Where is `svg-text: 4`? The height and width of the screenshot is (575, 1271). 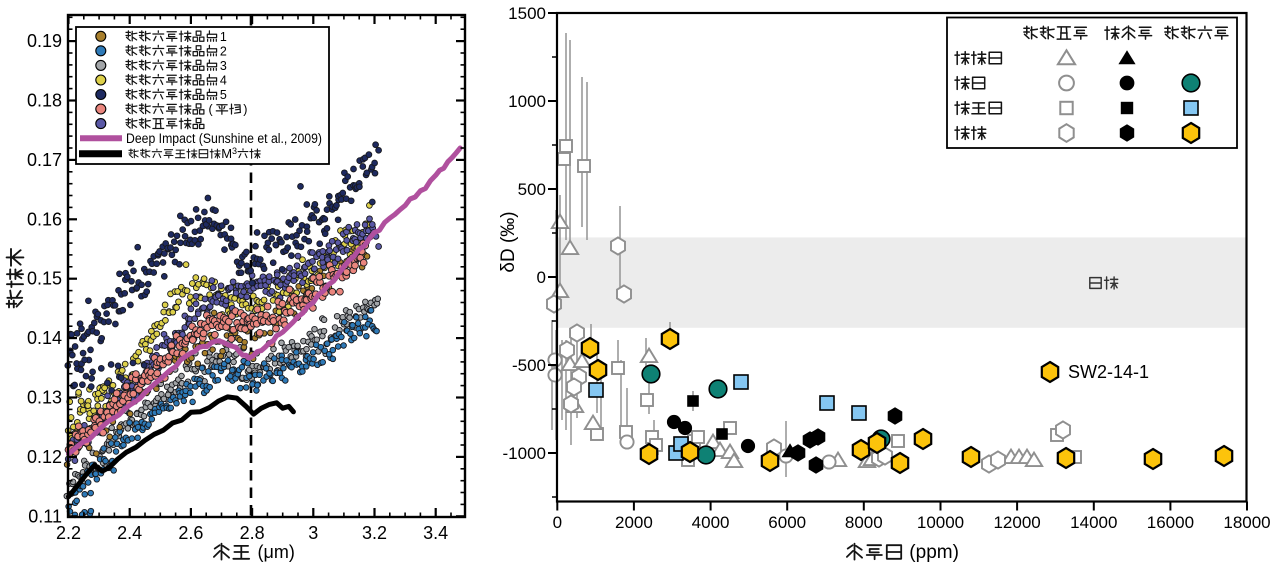 svg-text: 4 is located at coordinates (223, 81).